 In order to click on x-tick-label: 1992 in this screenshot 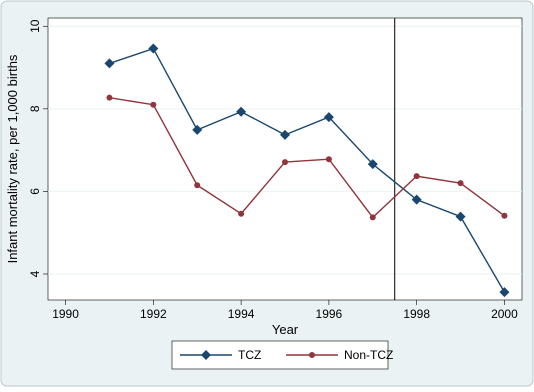, I will do `click(153, 314)`.